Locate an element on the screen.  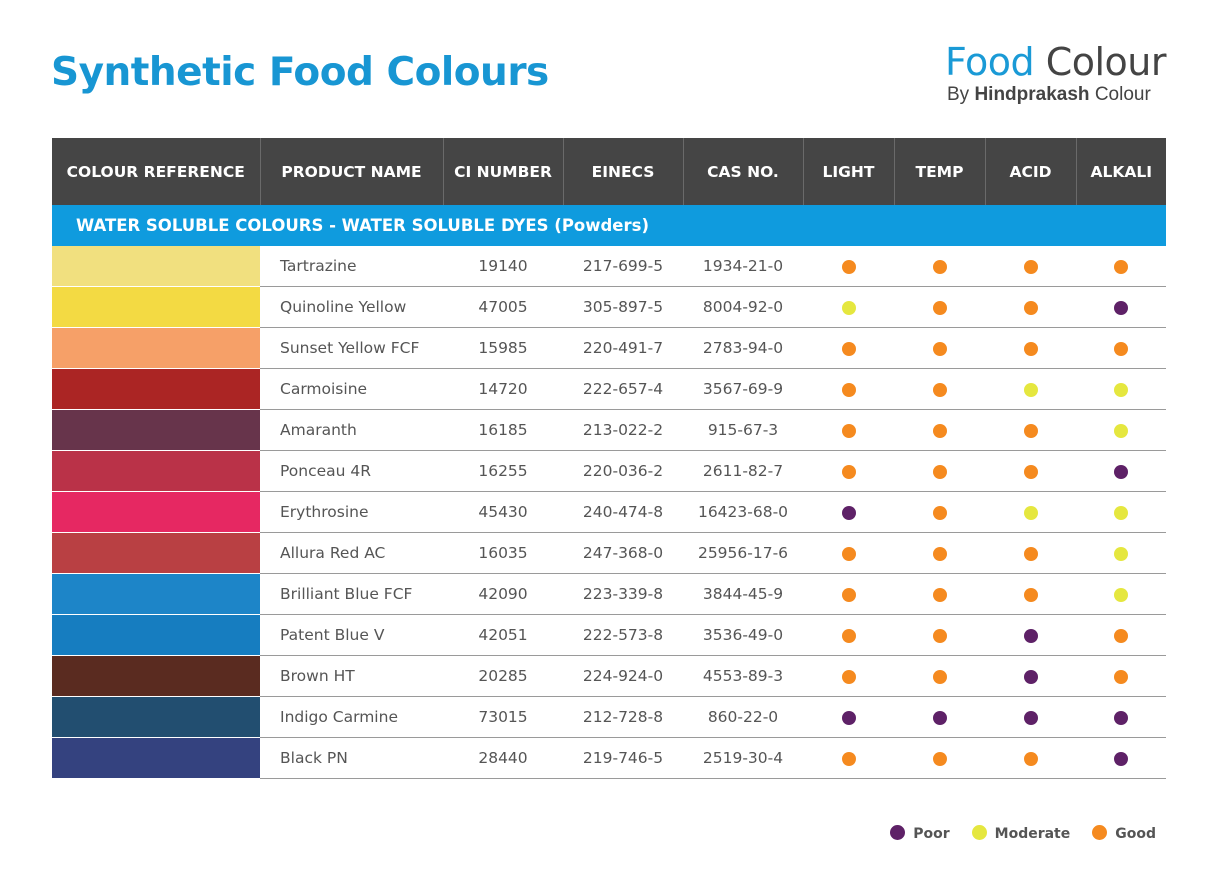
table-row: Black PN 28440 219-746-5 2519-30-4 is located at coordinates (609, 758).